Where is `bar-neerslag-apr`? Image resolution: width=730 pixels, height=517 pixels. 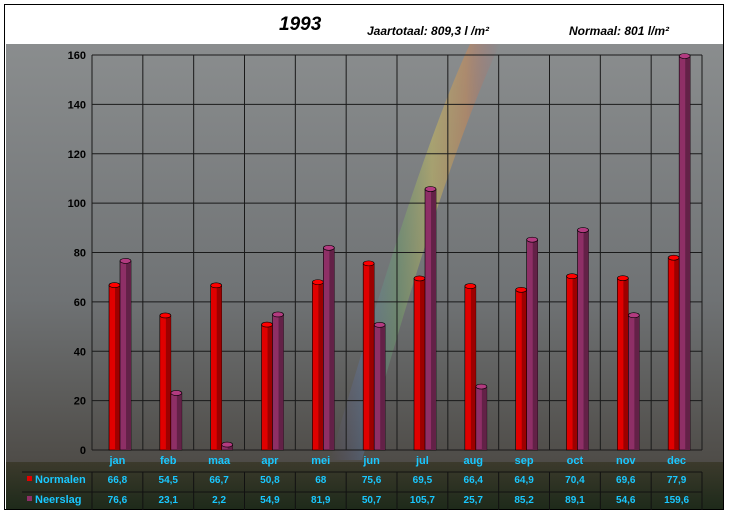
bar-neerslag-apr is located at coordinates (278, 381).